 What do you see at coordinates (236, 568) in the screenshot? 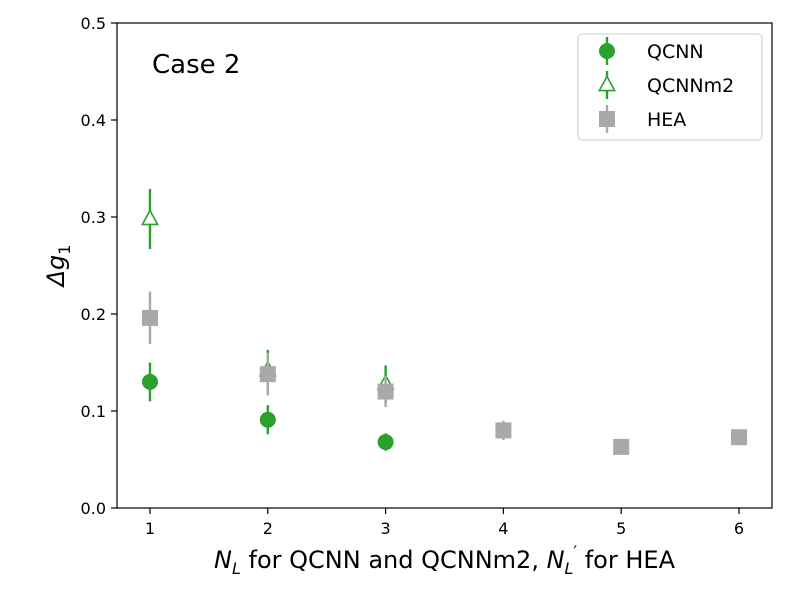
I see `x-axis-var-sub: L` at bounding box center [236, 568].